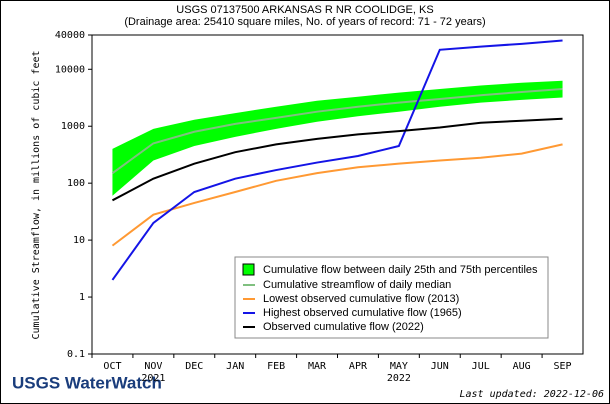  Describe the element at coordinates (70, 69) in the screenshot. I see `y-tick-label: 10000` at that location.